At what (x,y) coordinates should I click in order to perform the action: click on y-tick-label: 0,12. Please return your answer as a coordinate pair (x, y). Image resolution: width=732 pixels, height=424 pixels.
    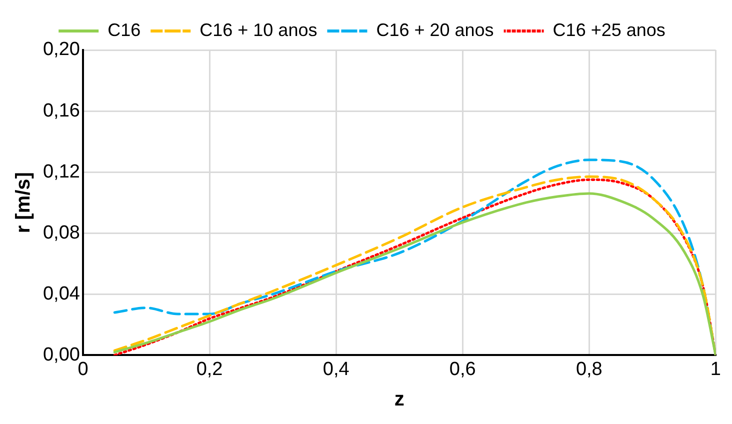
    Looking at the image, I should click on (61, 171).